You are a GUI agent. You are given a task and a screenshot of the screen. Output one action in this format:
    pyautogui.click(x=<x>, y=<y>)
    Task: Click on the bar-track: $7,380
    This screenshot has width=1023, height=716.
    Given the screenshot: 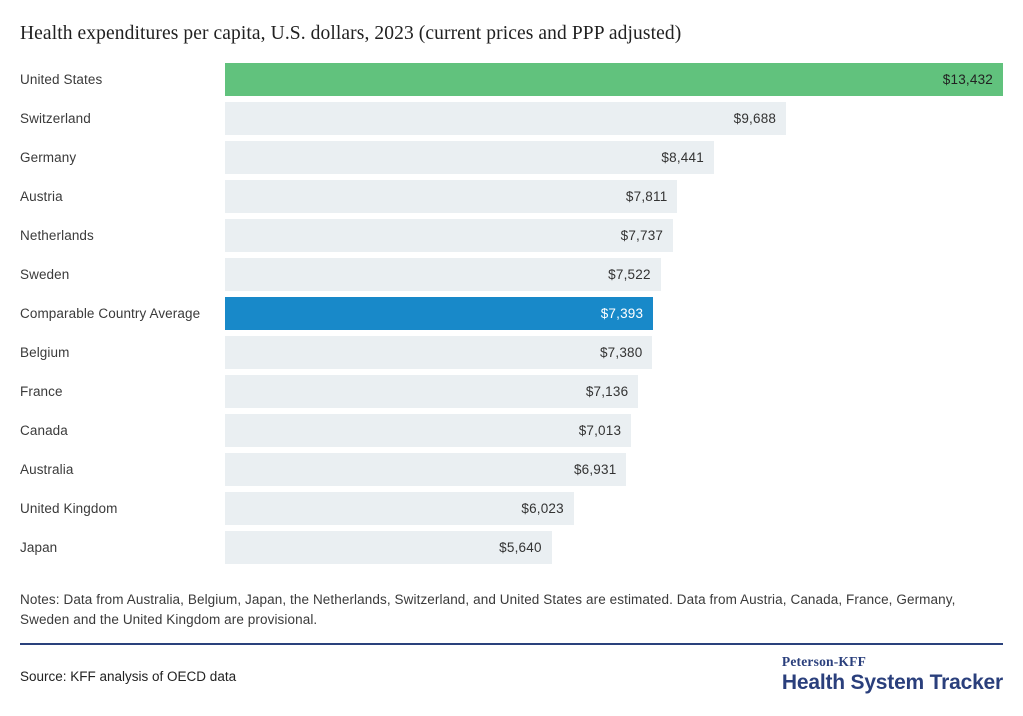 What is the action you would take?
    pyautogui.click(x=614, y=352)
    